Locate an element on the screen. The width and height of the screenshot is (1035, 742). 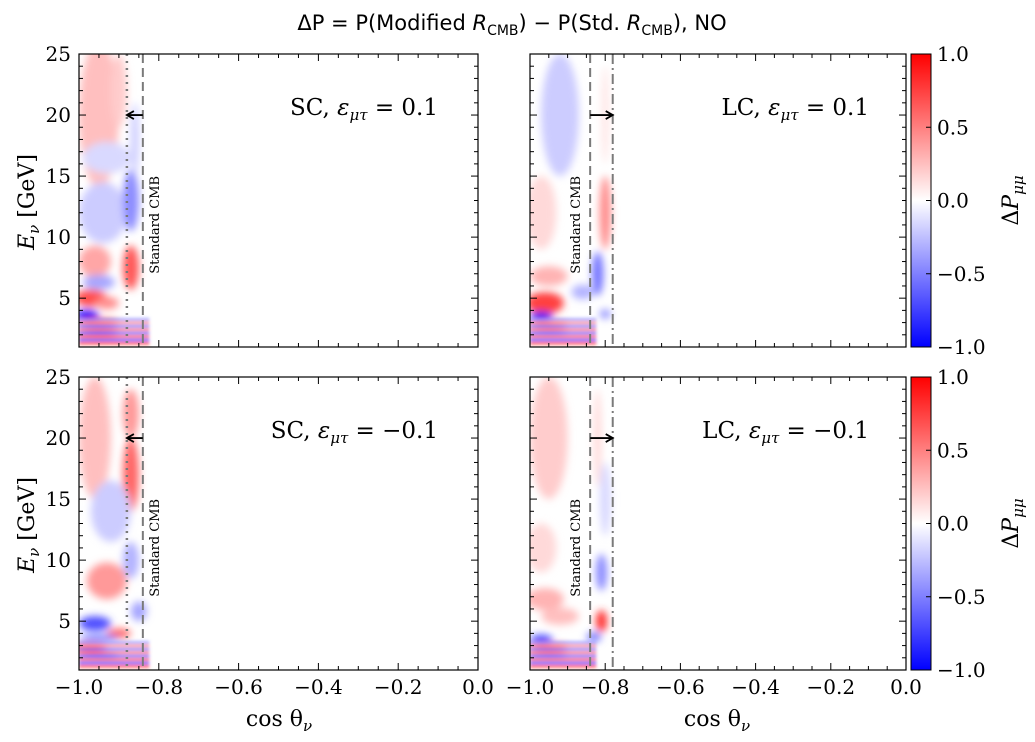
y-axis-label-bottom: Eν [GeV] is located at coordinates (29, 525).